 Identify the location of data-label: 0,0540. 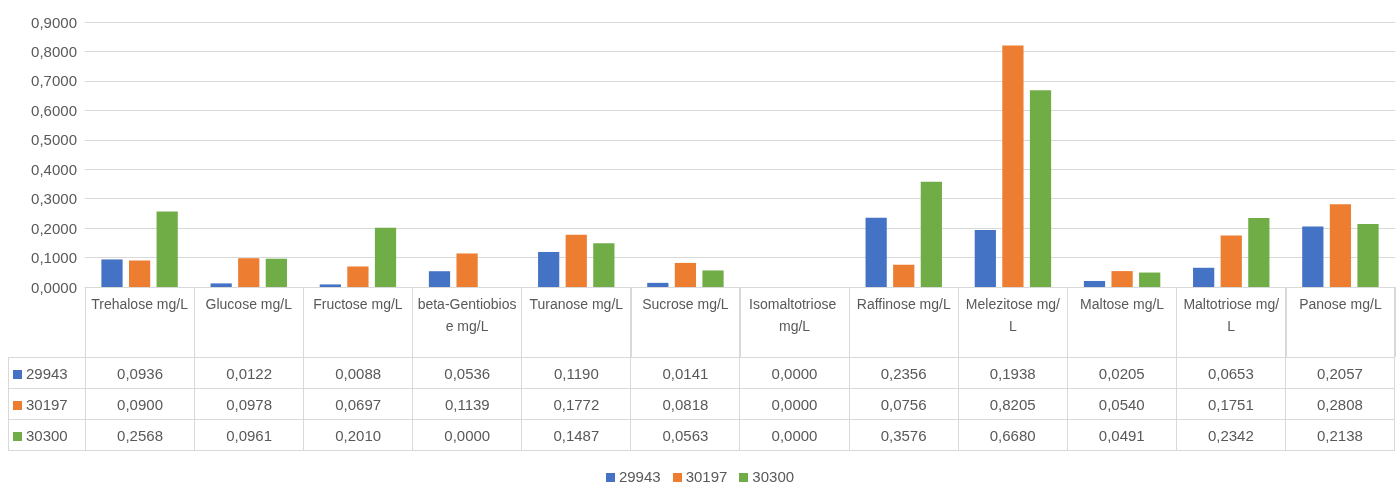
(1122, 404).